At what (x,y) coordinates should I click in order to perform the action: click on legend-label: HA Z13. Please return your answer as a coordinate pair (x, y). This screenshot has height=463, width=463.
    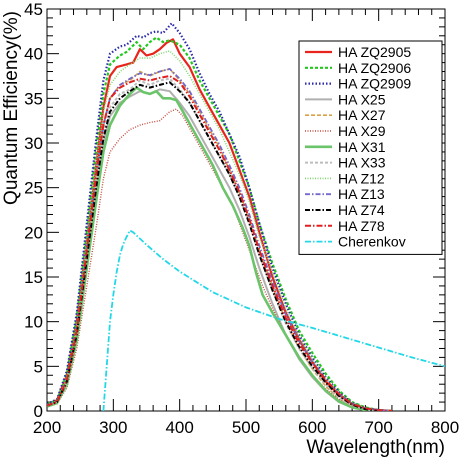
    Looking at the image, I should click on (361, 194).